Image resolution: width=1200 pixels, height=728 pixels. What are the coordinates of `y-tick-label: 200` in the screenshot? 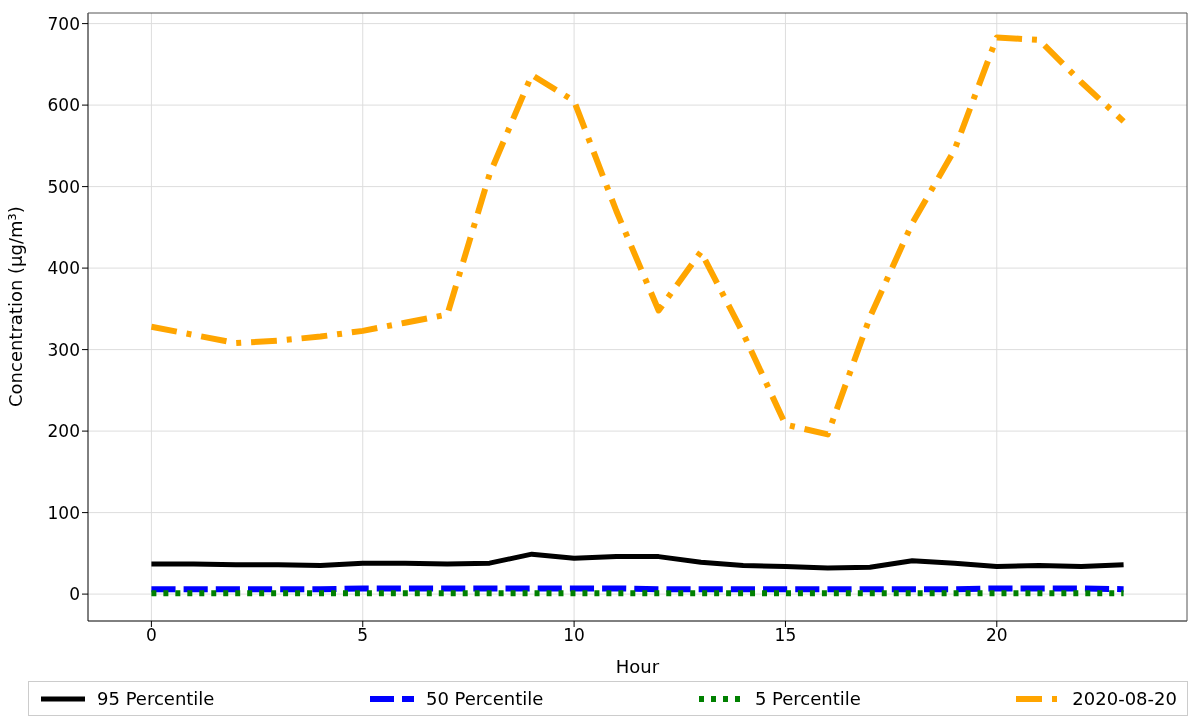 It's located at (63, 431).